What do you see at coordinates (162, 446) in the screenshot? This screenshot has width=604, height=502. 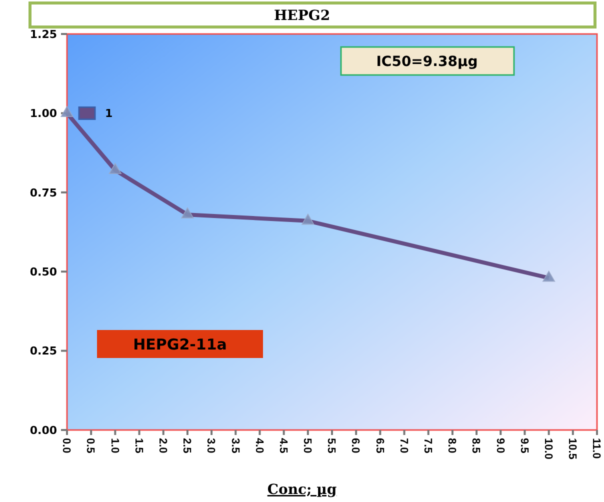 I see `x-tick-label: 2.0` at bounding box center [162, 446].